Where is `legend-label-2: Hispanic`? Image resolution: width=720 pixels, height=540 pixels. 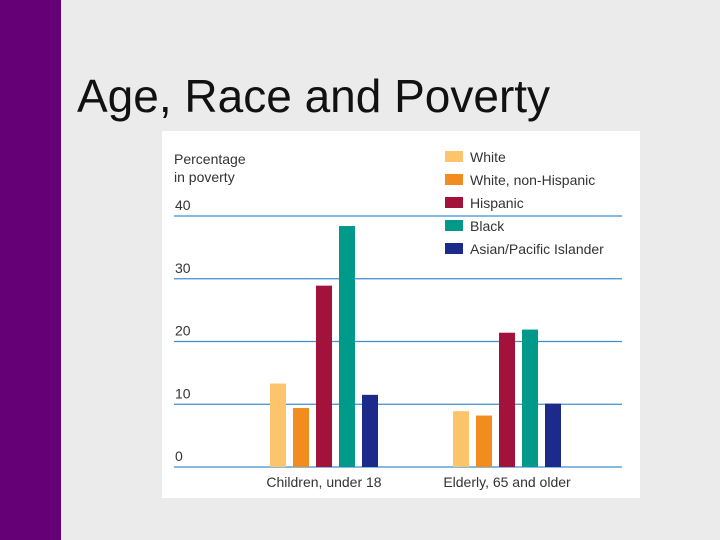
legend-label-2: Hispanic is located at coordinates (497, 203).